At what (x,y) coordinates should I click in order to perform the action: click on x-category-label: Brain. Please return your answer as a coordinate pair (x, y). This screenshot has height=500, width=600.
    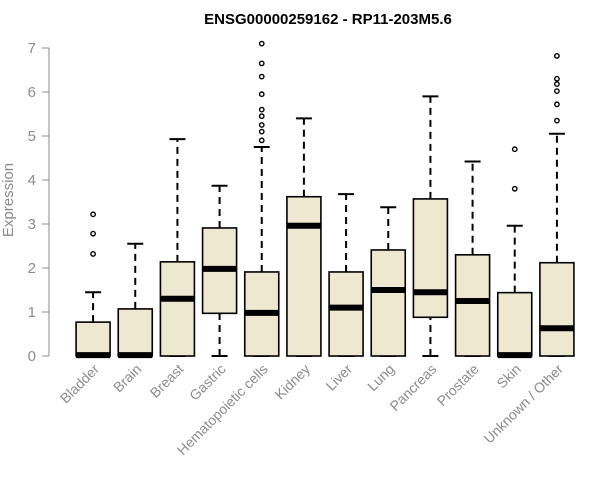
    Looking at the image, I should click on (127, 378).